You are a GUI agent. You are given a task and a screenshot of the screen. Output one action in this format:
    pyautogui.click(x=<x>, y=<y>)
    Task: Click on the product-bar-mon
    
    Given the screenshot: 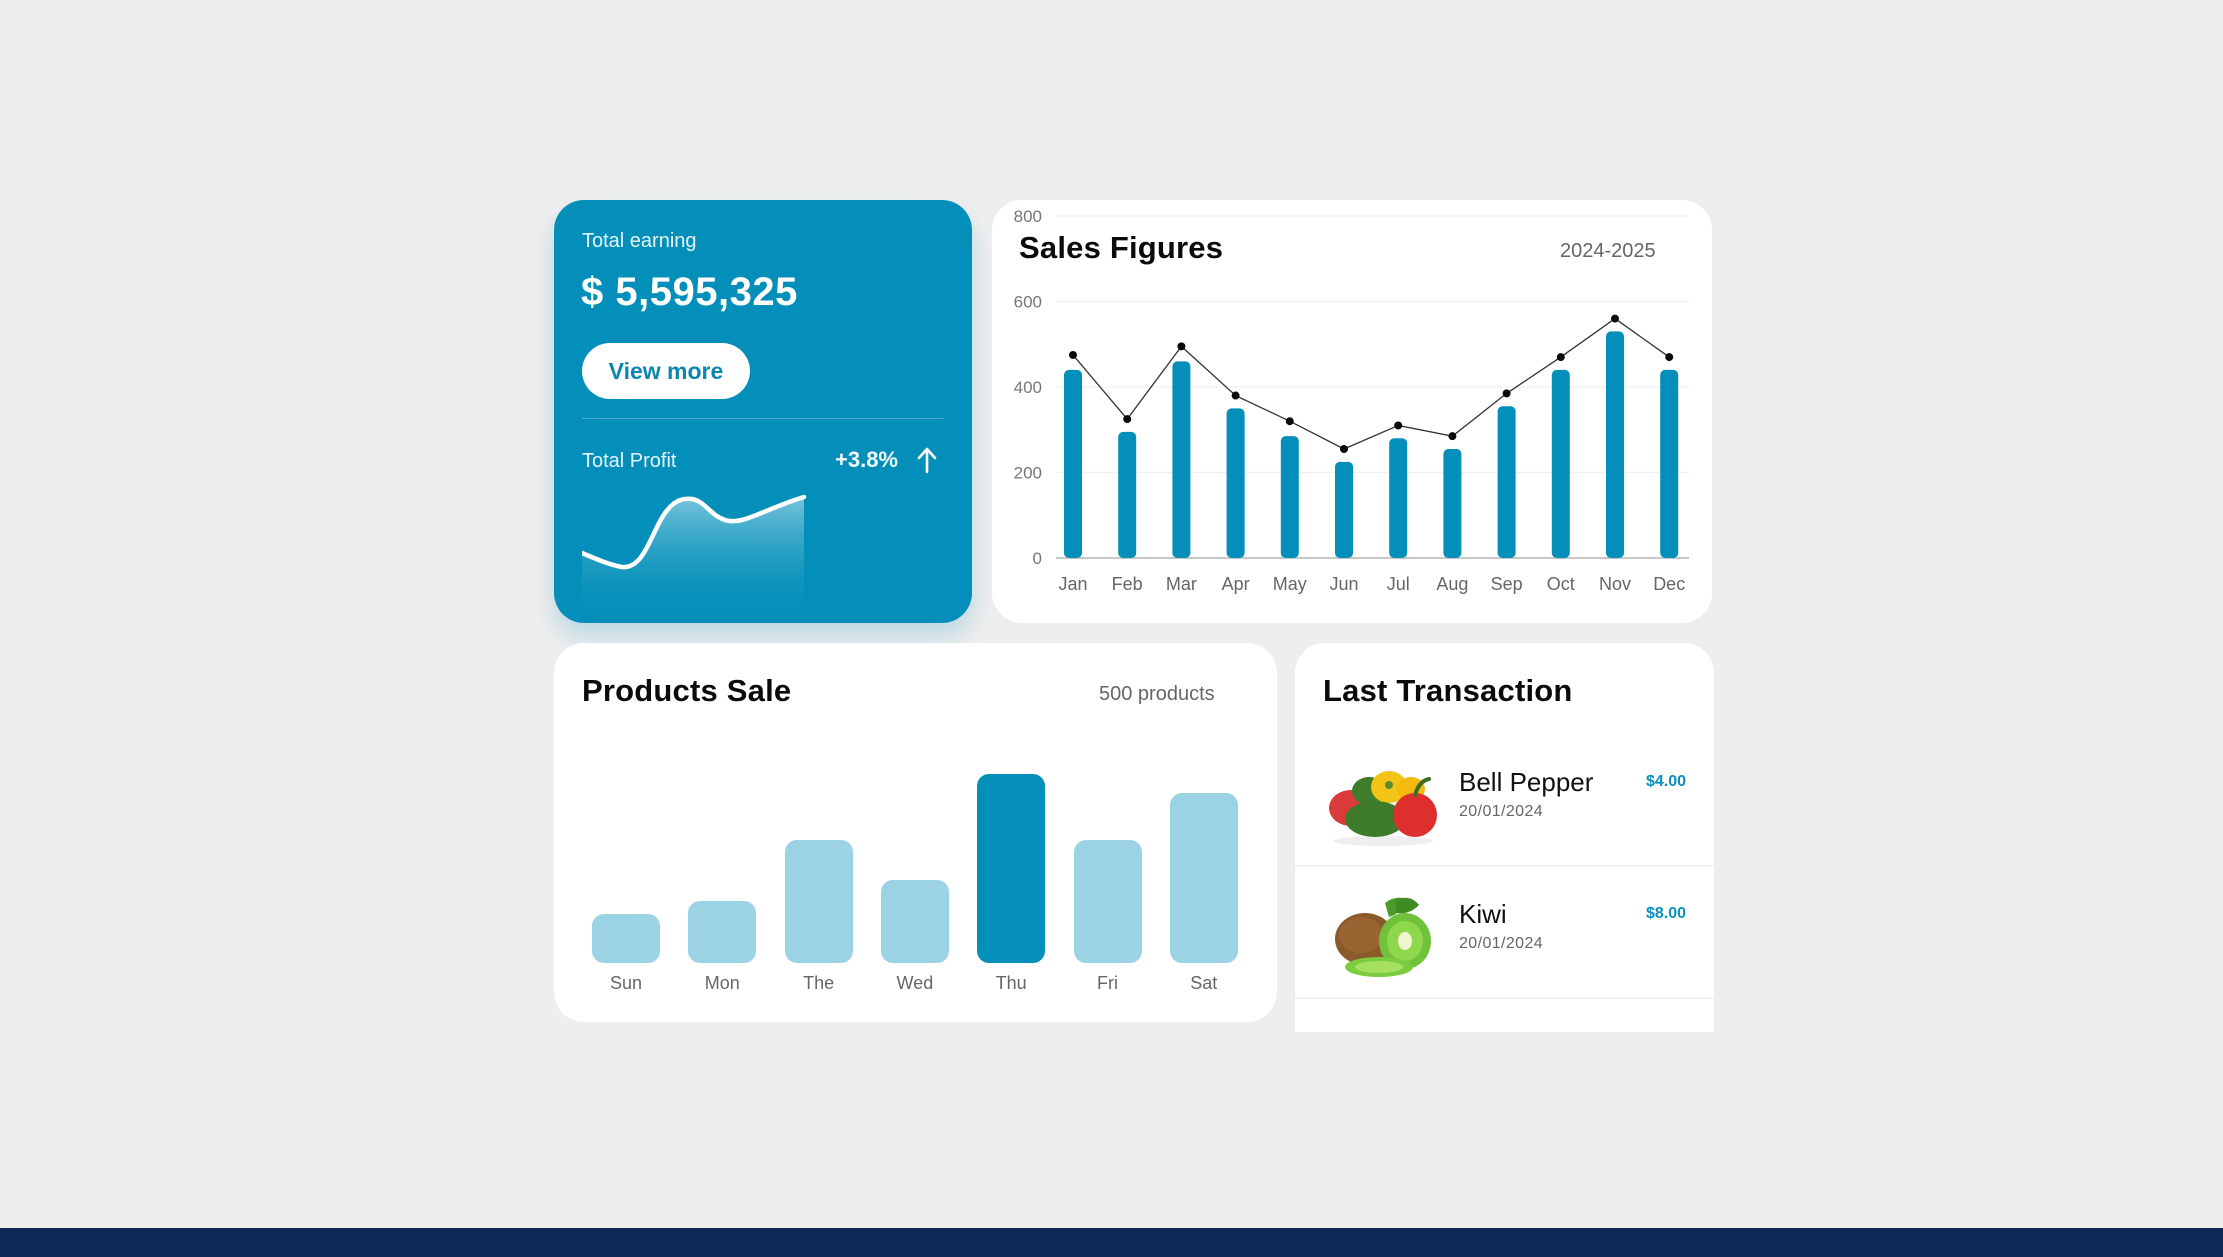 What is the action you would take?
    pyautogui.click(x=722, y=803)
    